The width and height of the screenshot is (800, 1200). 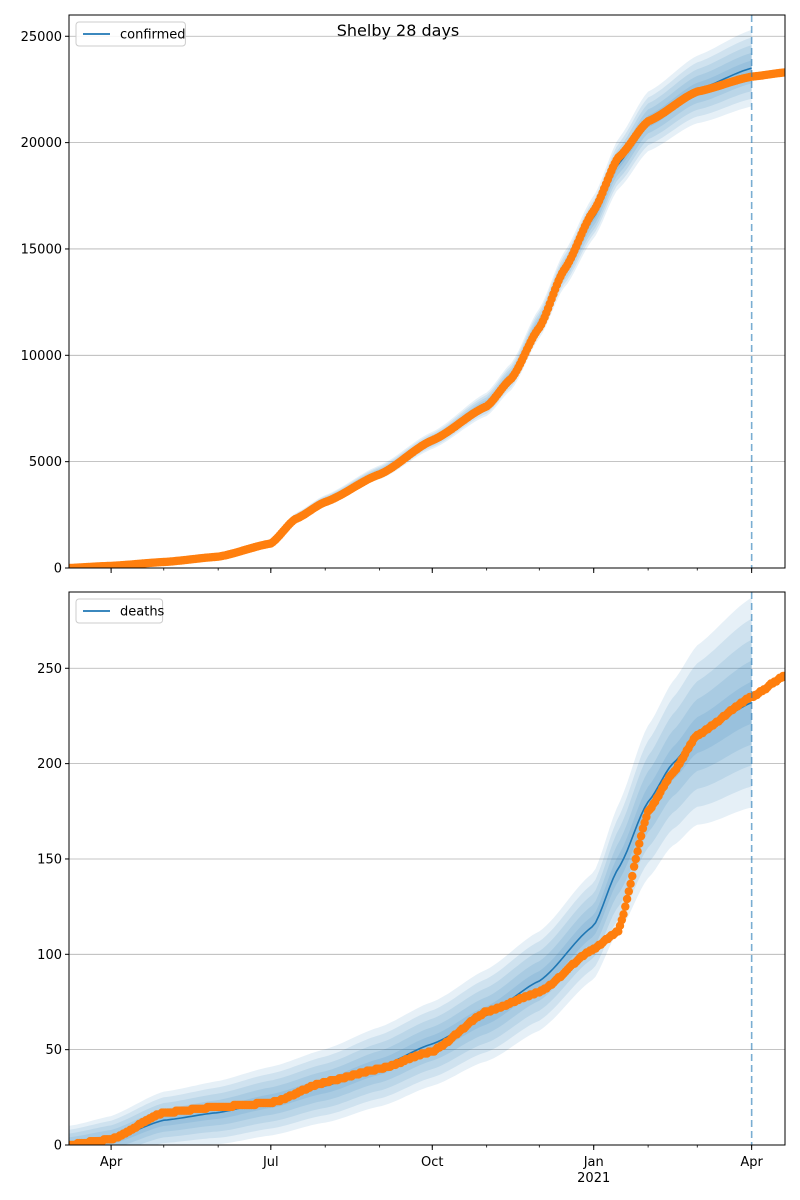 What do you see at coordinates (142, 612) in the screenshot?
I see `legend-label: deaths` at bounding box center [142, 612].